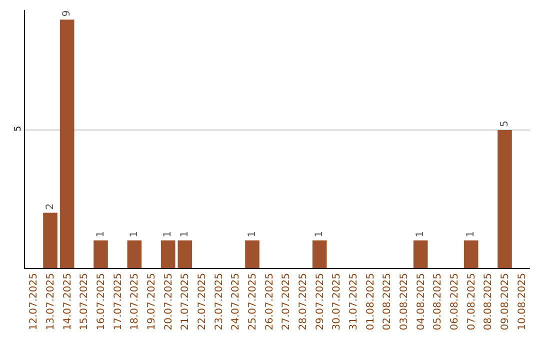 The width and height of the screenshot is (540, 340). I want to click on x-tick-label: 16.07.2025, so click(101, 301).